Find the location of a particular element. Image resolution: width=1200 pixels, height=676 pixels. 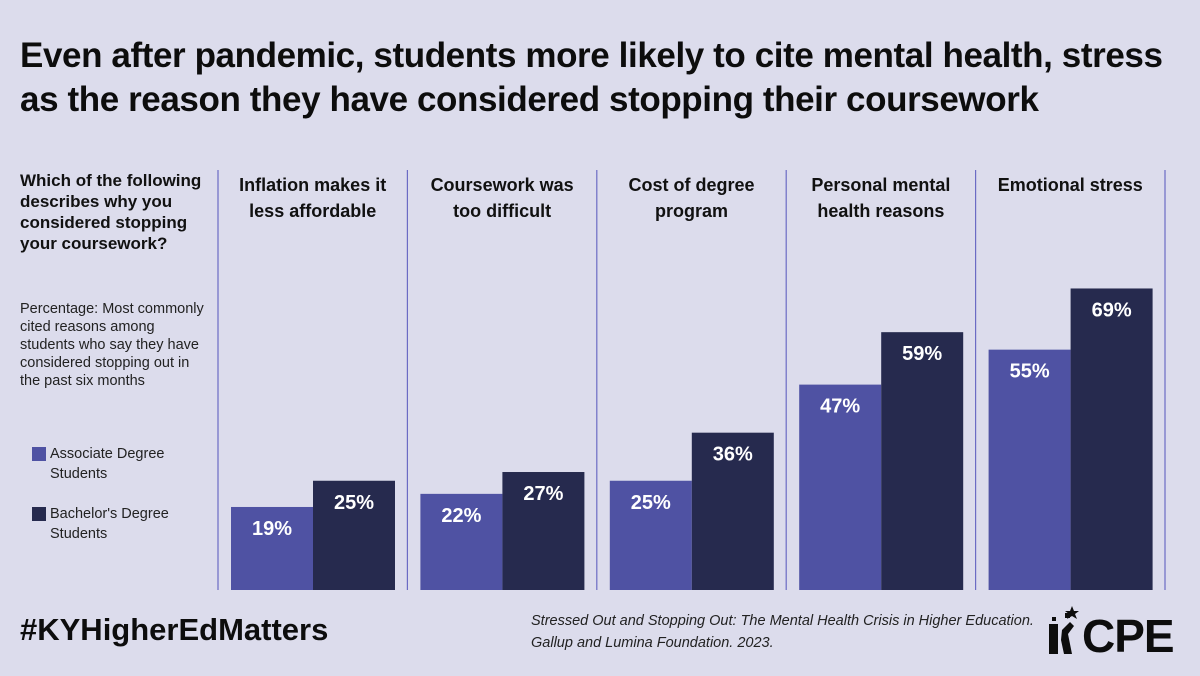

legend-swatch-bachelor is located at coordinates (39, 514).